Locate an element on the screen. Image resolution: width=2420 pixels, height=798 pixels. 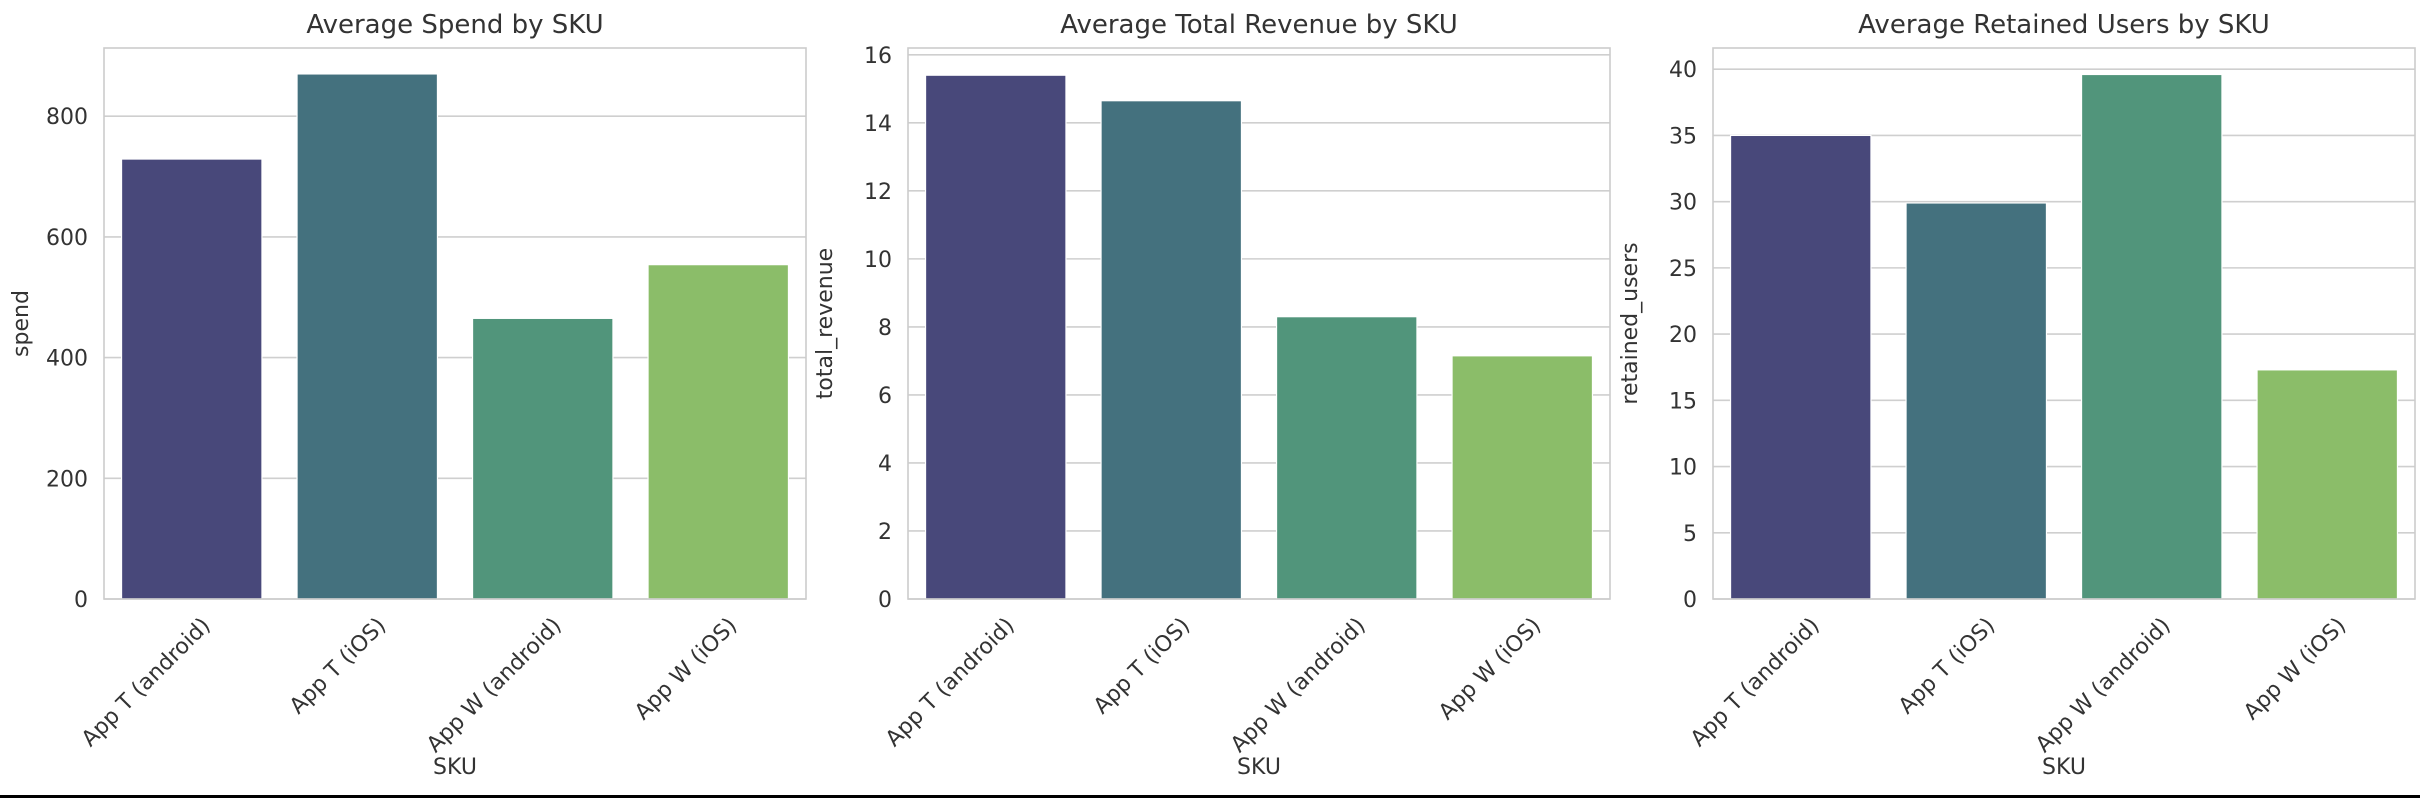
y-tick-label: 16 is located at coordinates (878, 56).